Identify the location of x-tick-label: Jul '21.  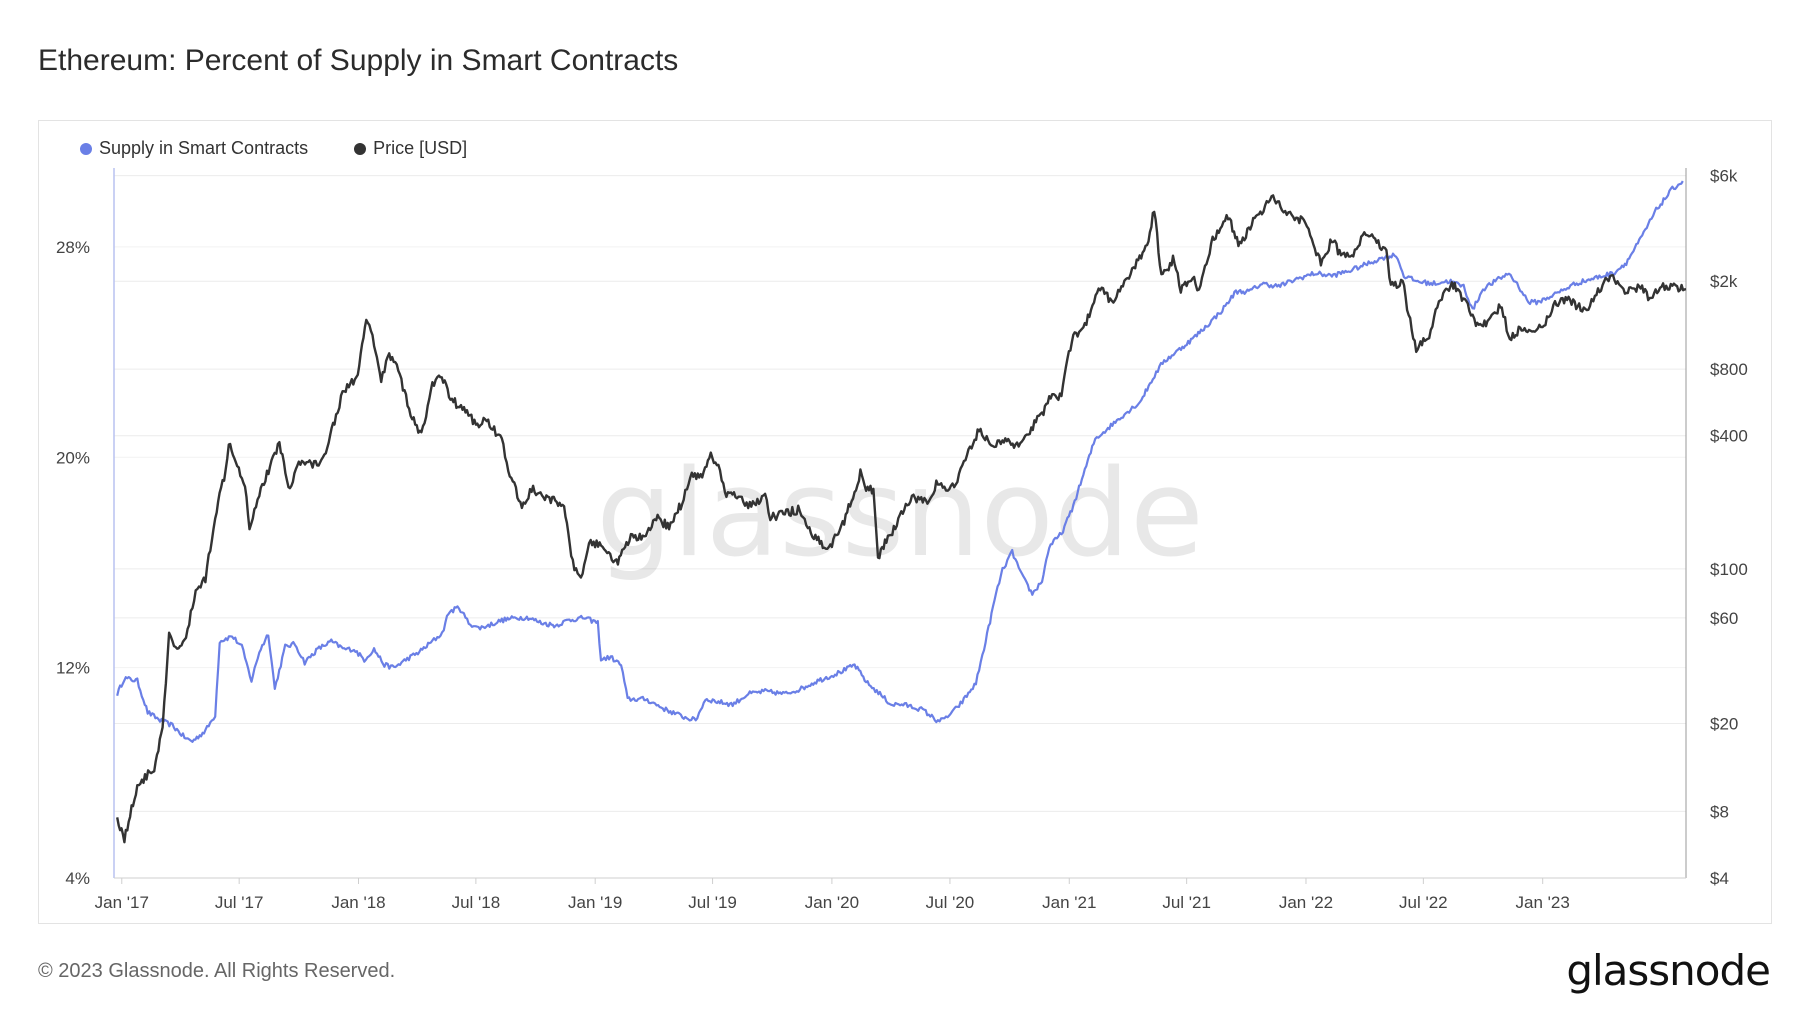
(1186, 902).